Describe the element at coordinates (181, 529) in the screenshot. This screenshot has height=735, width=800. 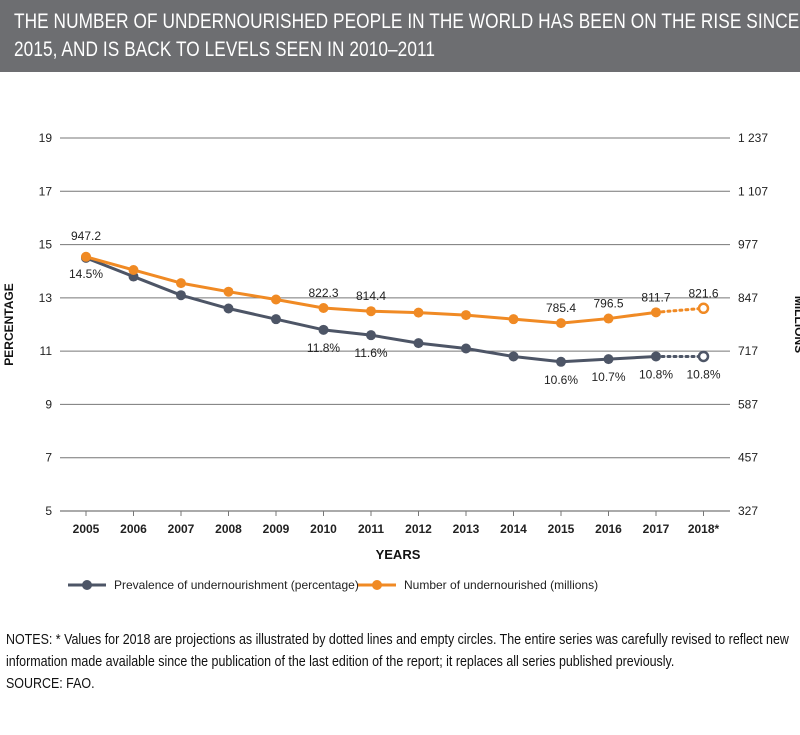
I see `x-tick-label: 2007` at that location.